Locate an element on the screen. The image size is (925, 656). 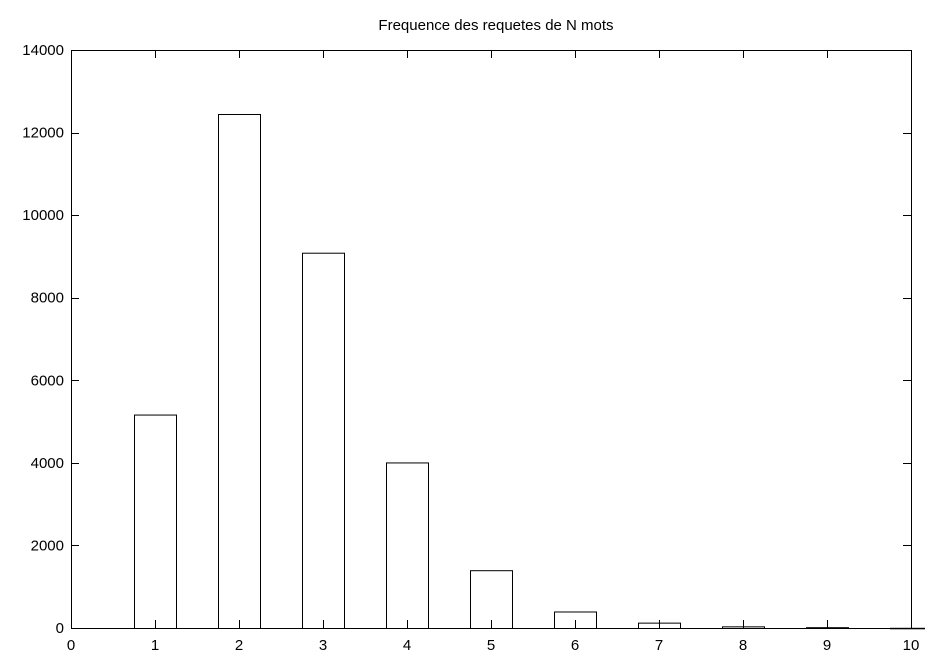
y-tick-label: 2000 is located at coordinates (47, 545).